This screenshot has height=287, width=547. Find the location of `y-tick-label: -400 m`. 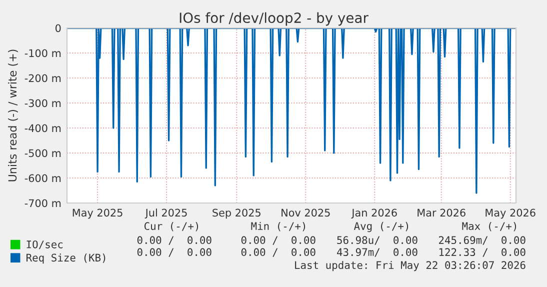

y-tick-label: -400 m is located at coordinates (42, 128).